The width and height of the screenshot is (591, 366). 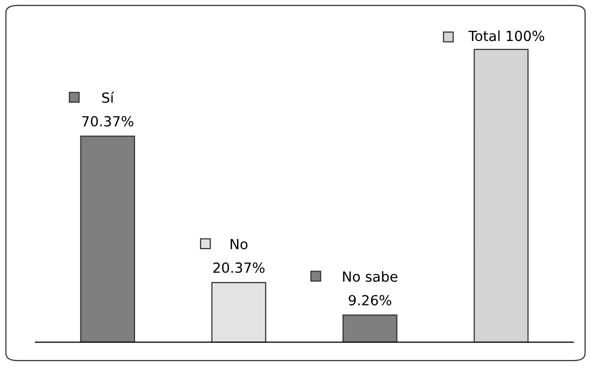 I want to click on data-label: 9.26%, so click(x=370, y=300).